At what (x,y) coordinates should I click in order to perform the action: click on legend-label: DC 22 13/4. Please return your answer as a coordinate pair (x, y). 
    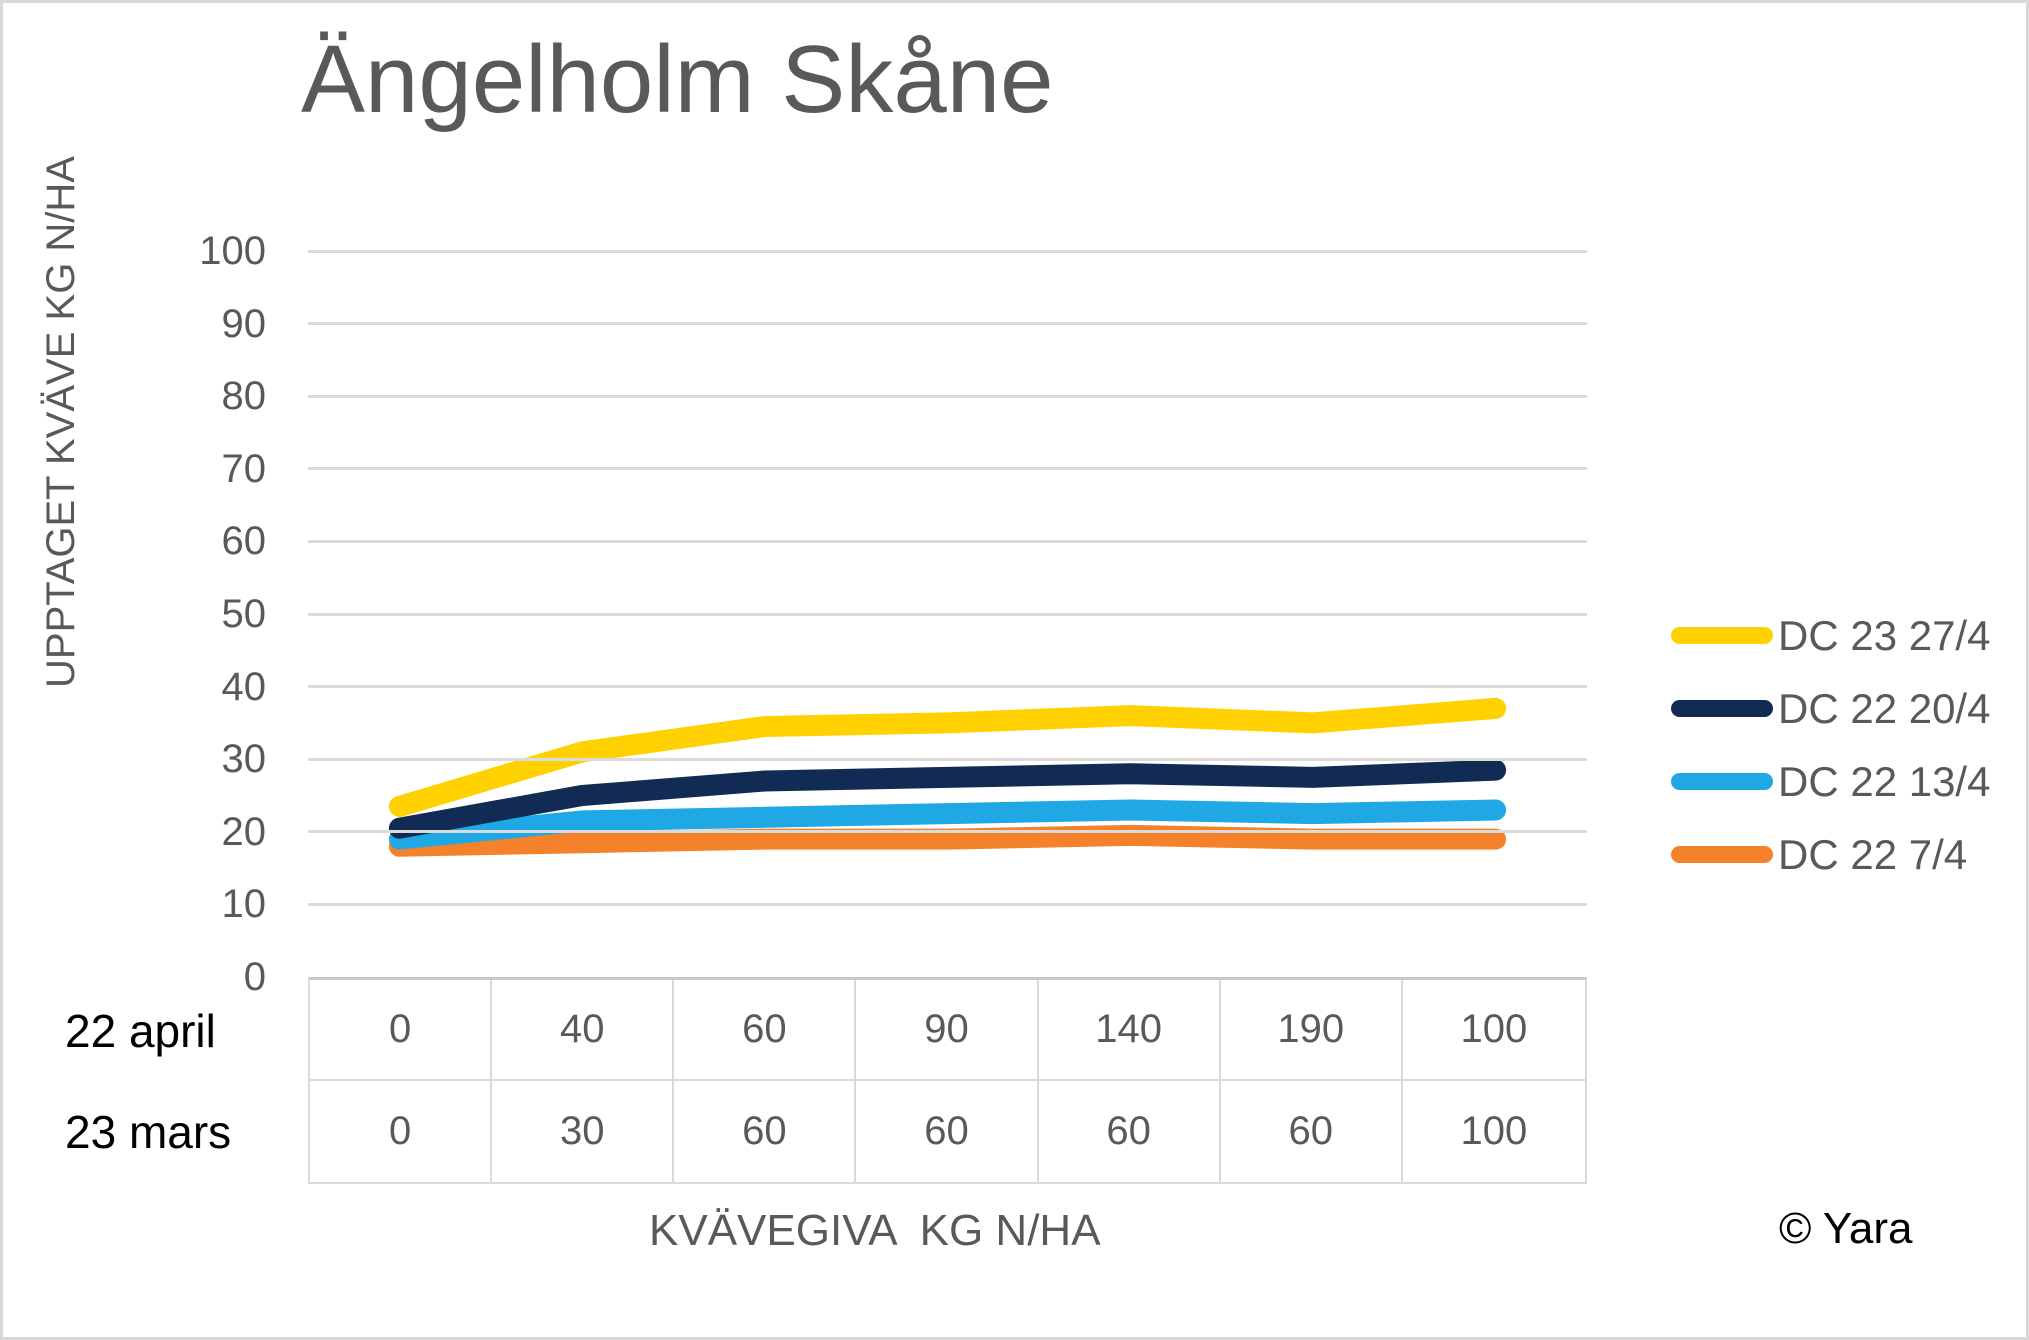
    Looking at the image, I should click on (1884, 781).